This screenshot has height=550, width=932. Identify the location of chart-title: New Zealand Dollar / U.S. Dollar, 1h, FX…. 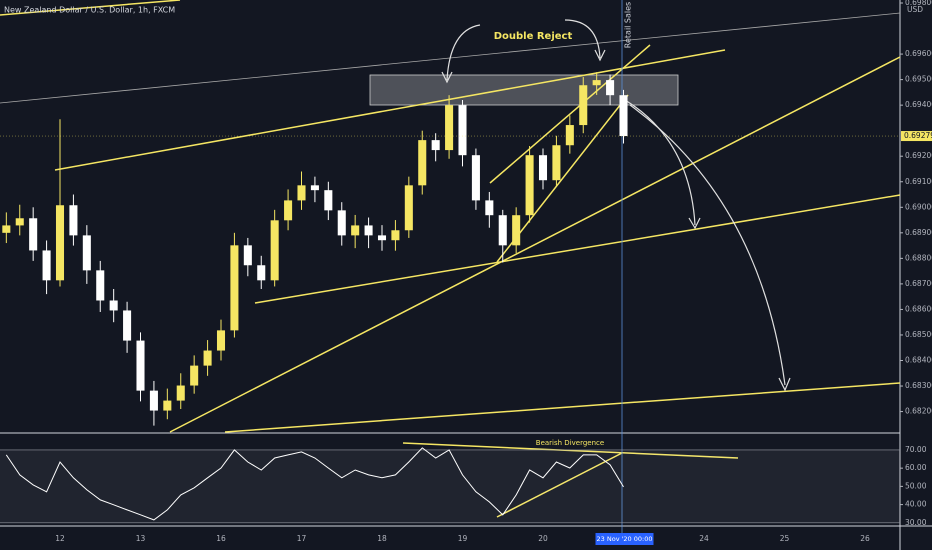
(89, 10).